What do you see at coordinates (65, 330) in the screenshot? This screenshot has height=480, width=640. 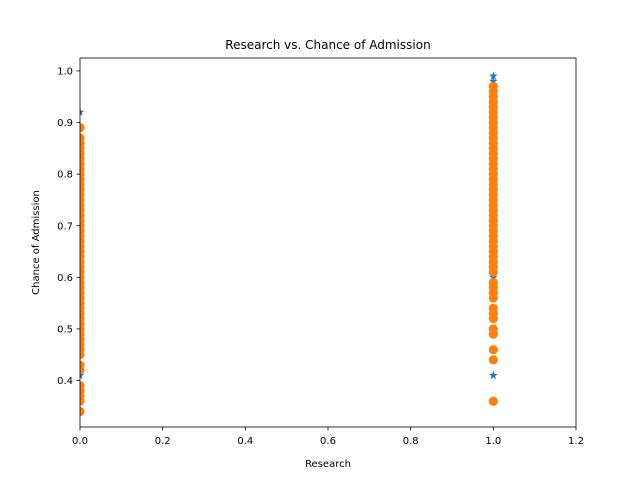 I see `y-tick-label: 0.5` at bounding box center [65, 330].